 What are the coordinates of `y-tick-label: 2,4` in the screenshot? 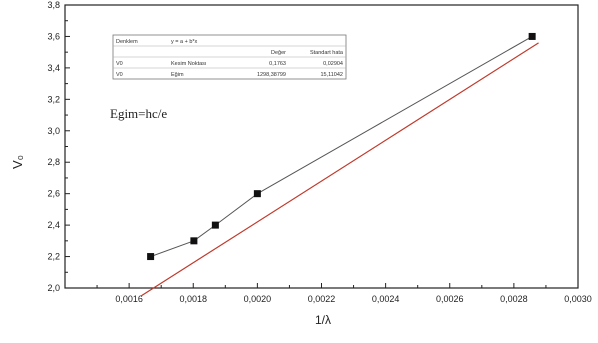 It's located at (53, 225).